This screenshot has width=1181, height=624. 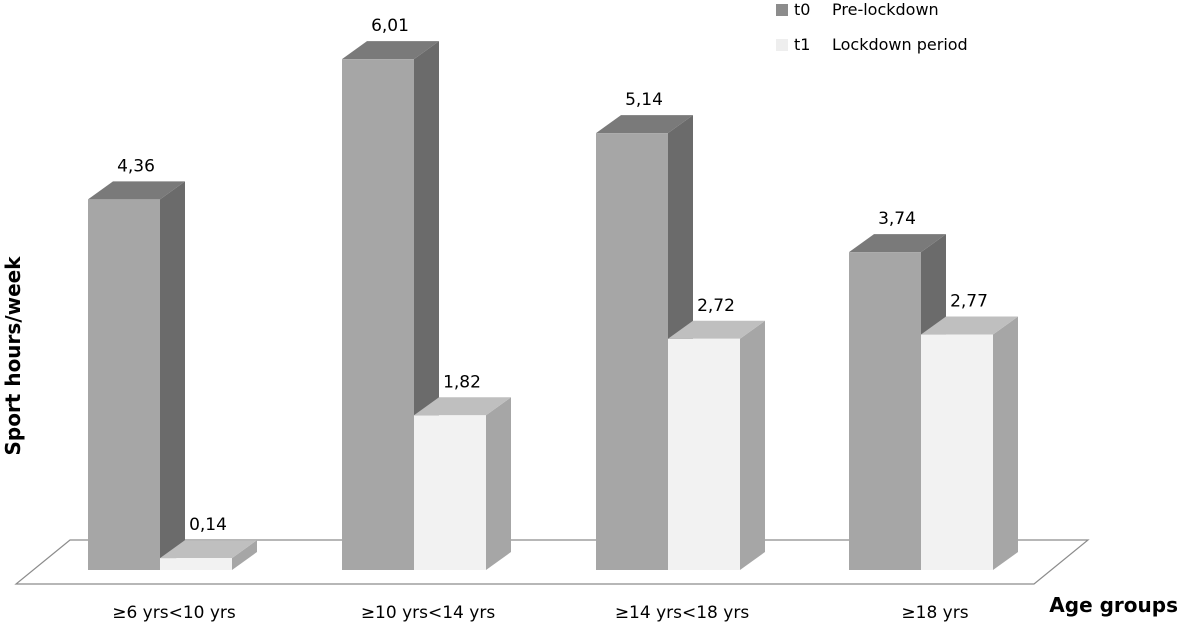 What do you see at coordinates (872, 27) in the screenshot?
I see `legend: t0 Pre-lockdown t1 Lockdown period` at bounding box center [872, 27].